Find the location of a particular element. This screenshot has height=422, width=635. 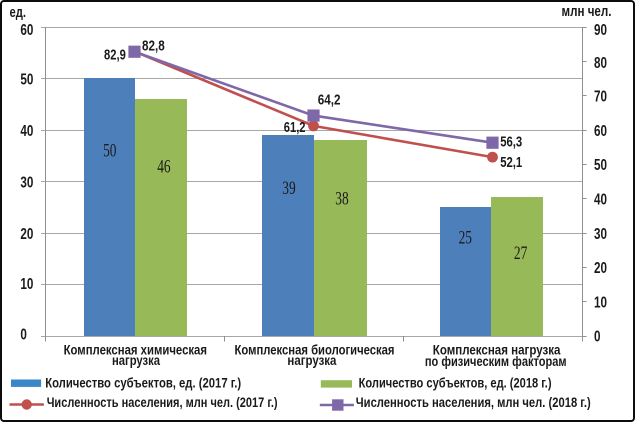

svg-text: 46 is located at coordinates (163, 168).